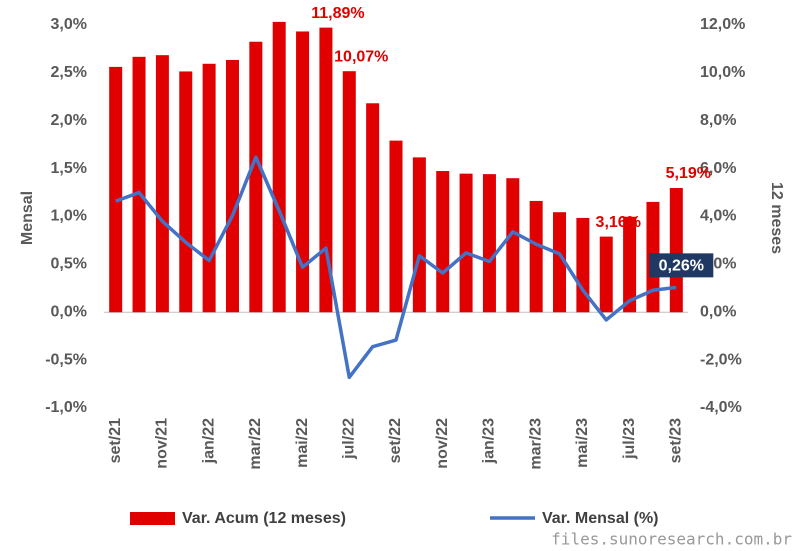  I want to click on y-tick-label: -0,5%, so click(66, 359).